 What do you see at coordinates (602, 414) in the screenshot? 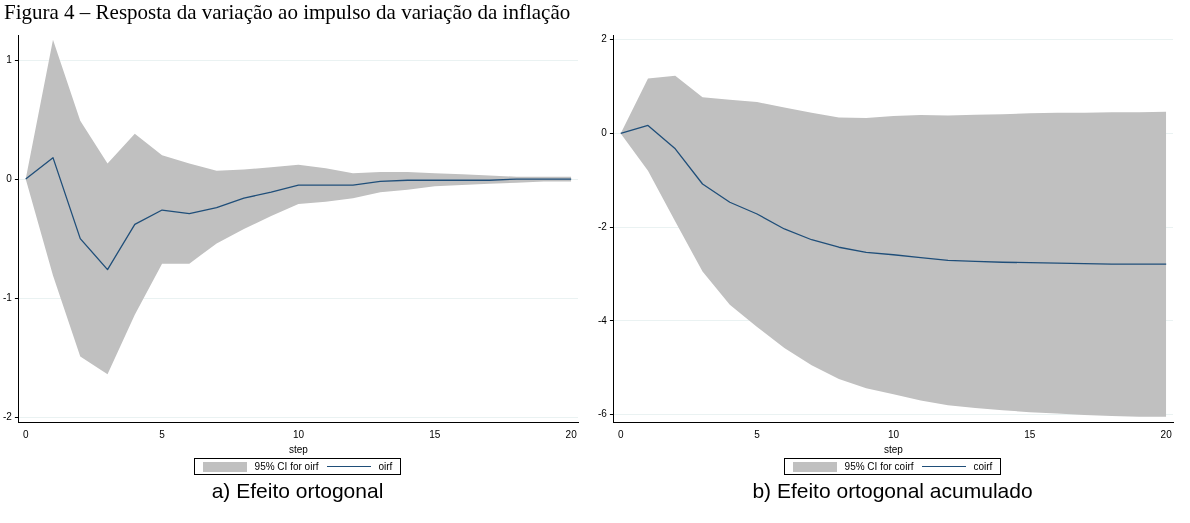
I see `y-tick-label: -6` at bounding box center [602, 414].